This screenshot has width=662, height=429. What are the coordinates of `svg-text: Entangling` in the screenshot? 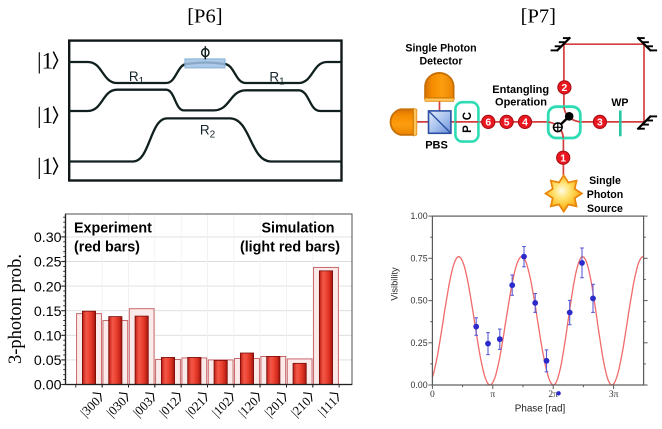 It's located at (520, 90).